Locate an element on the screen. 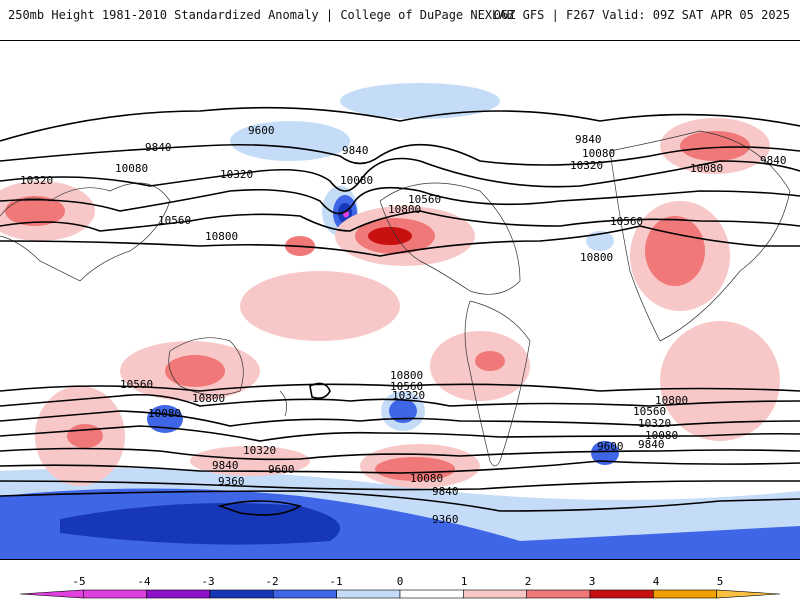  colorbar-tick: -5 is located at coordinates (78, 581).